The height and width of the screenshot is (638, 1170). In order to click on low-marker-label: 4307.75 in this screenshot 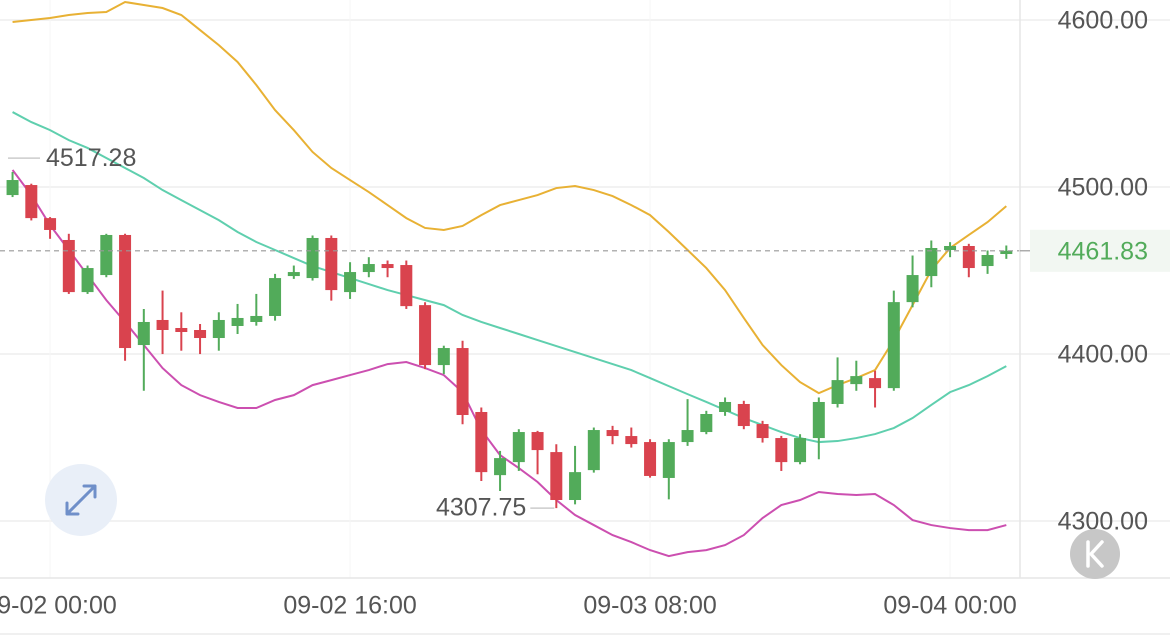, I will do `click(481, 508)`.